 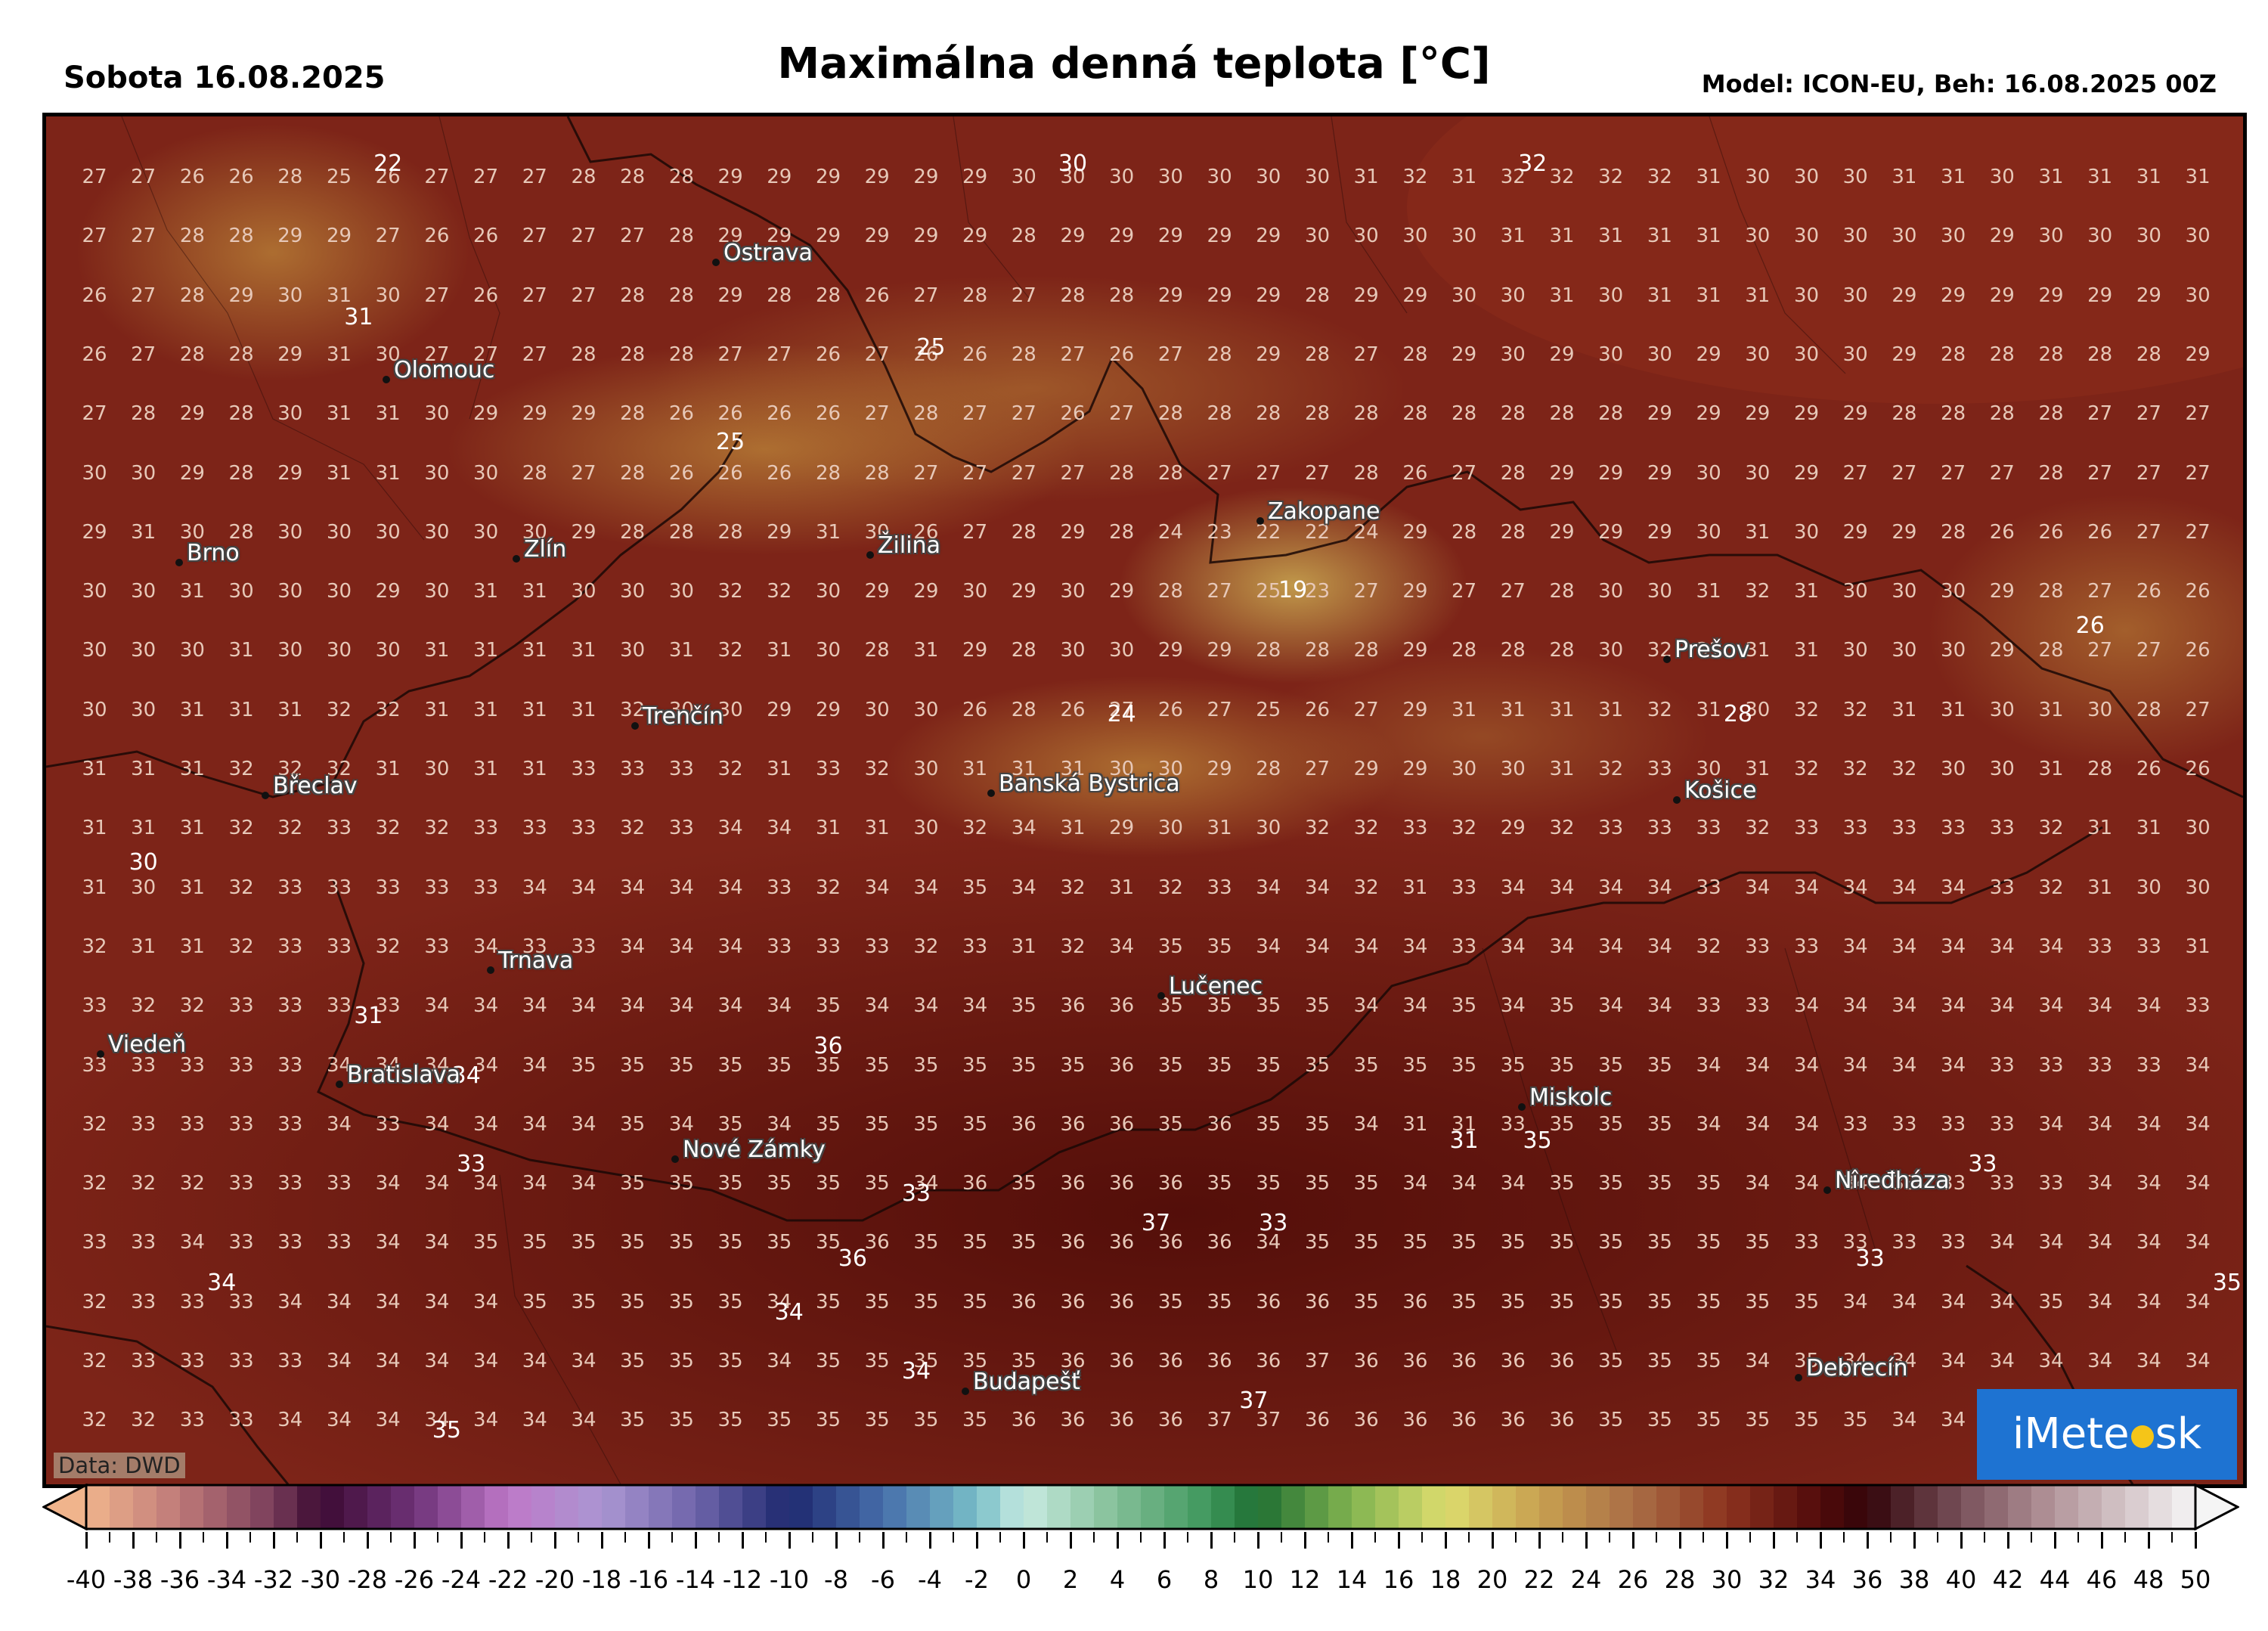 I want to click on city-label: Nové Zámky, so click(x=754, y=1149).